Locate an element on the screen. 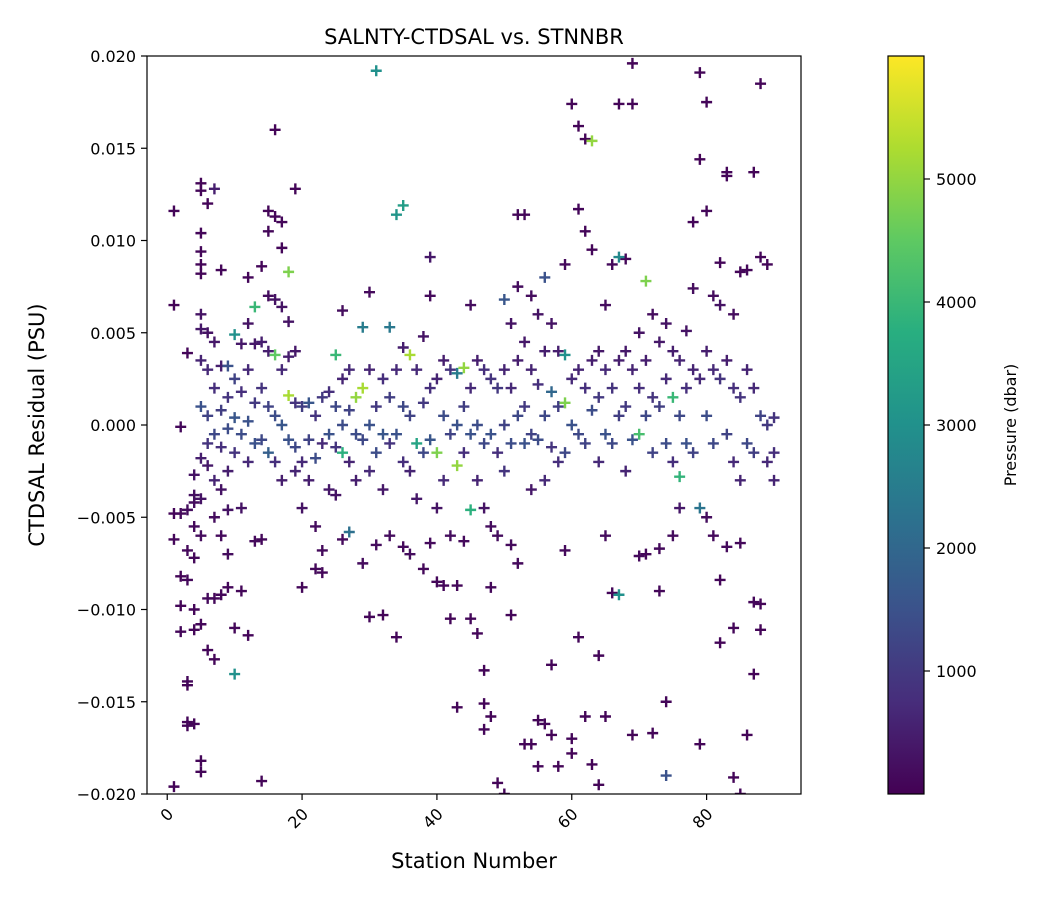  colorbar-tick-label: 4000 is located at coordinates (956, 302).